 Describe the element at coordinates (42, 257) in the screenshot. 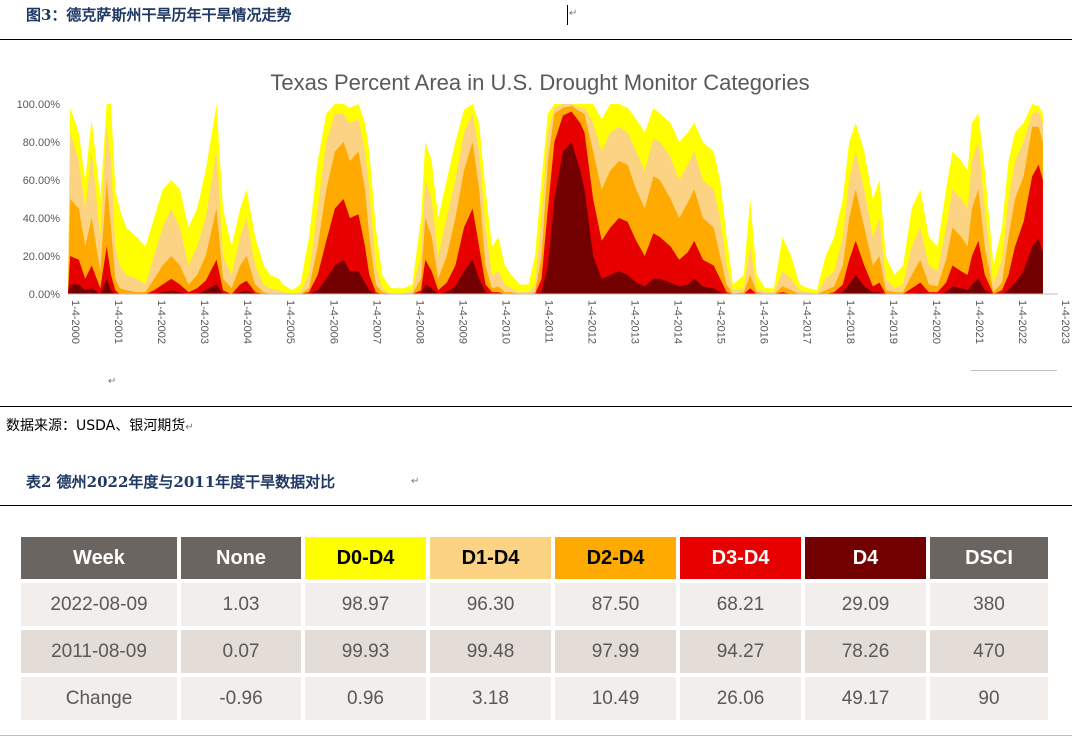

I see `y-tick-label: 20.00%` at that location.